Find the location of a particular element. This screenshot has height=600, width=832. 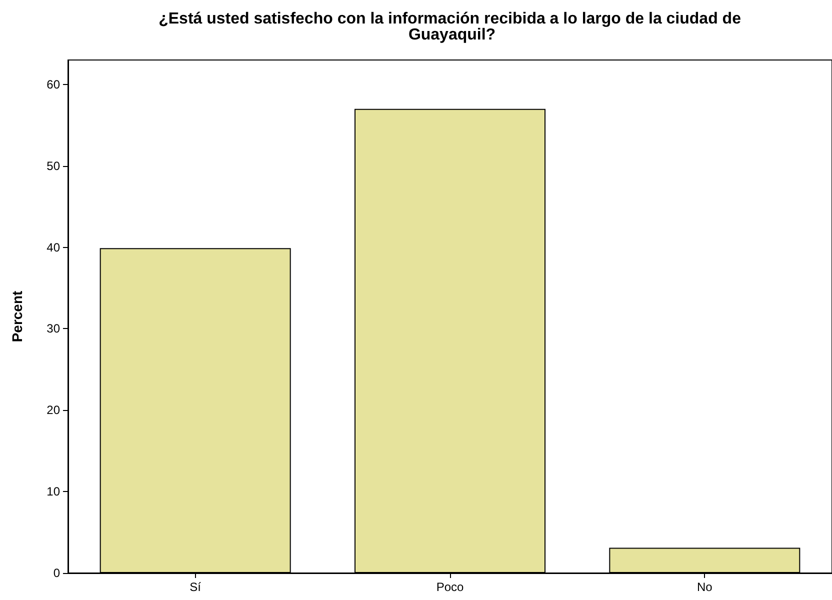

x-tick-label: Sí is located at coordinates (196, 587).